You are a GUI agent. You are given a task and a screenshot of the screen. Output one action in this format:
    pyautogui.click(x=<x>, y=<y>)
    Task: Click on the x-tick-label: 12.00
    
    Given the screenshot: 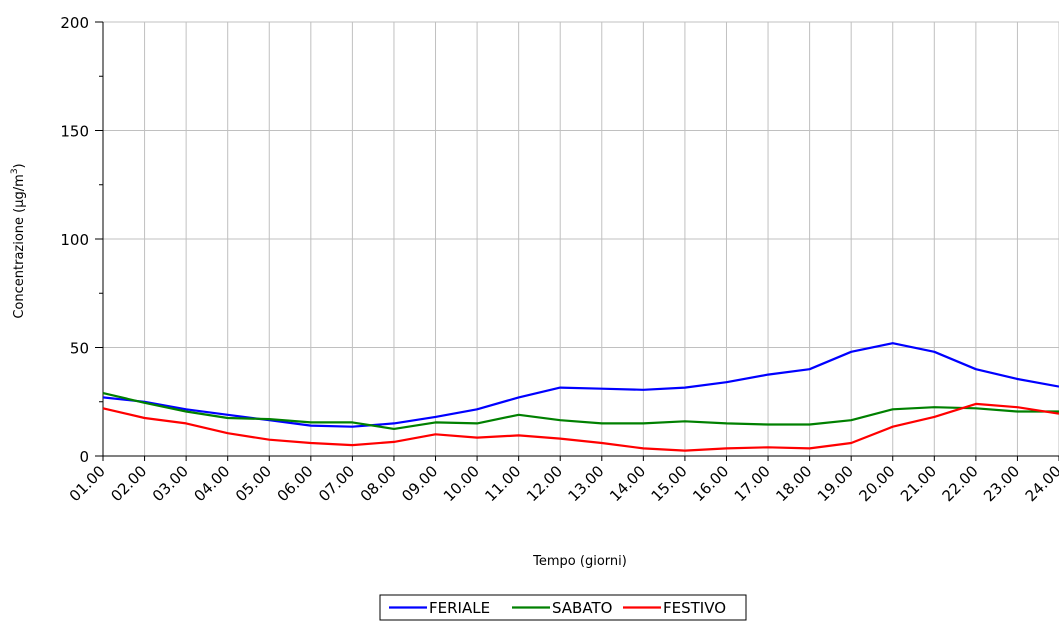 What is the action you would take?
    pyautogui.click(x=544, y=483)
    